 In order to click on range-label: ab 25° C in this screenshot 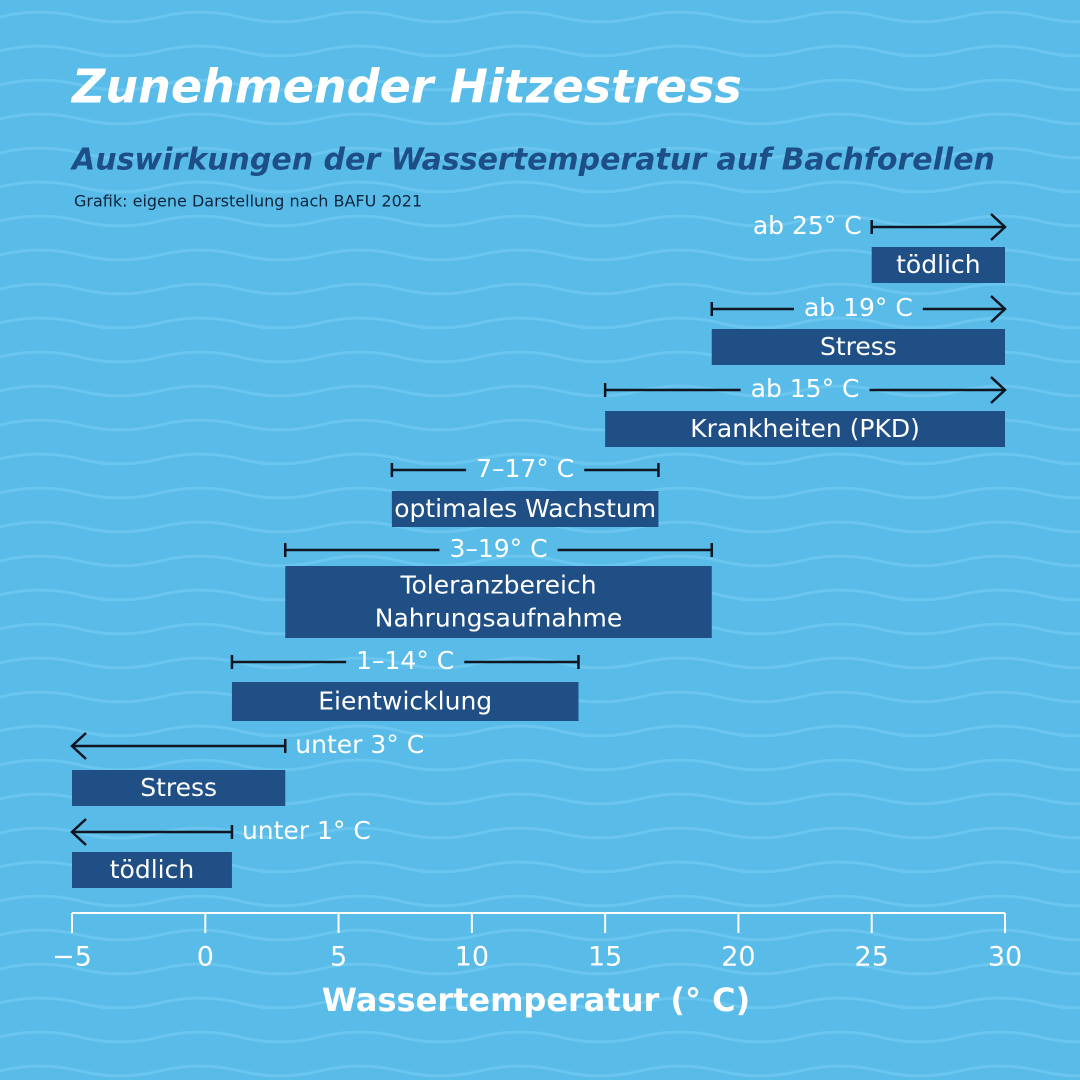, I will do `click(807, 225)`.